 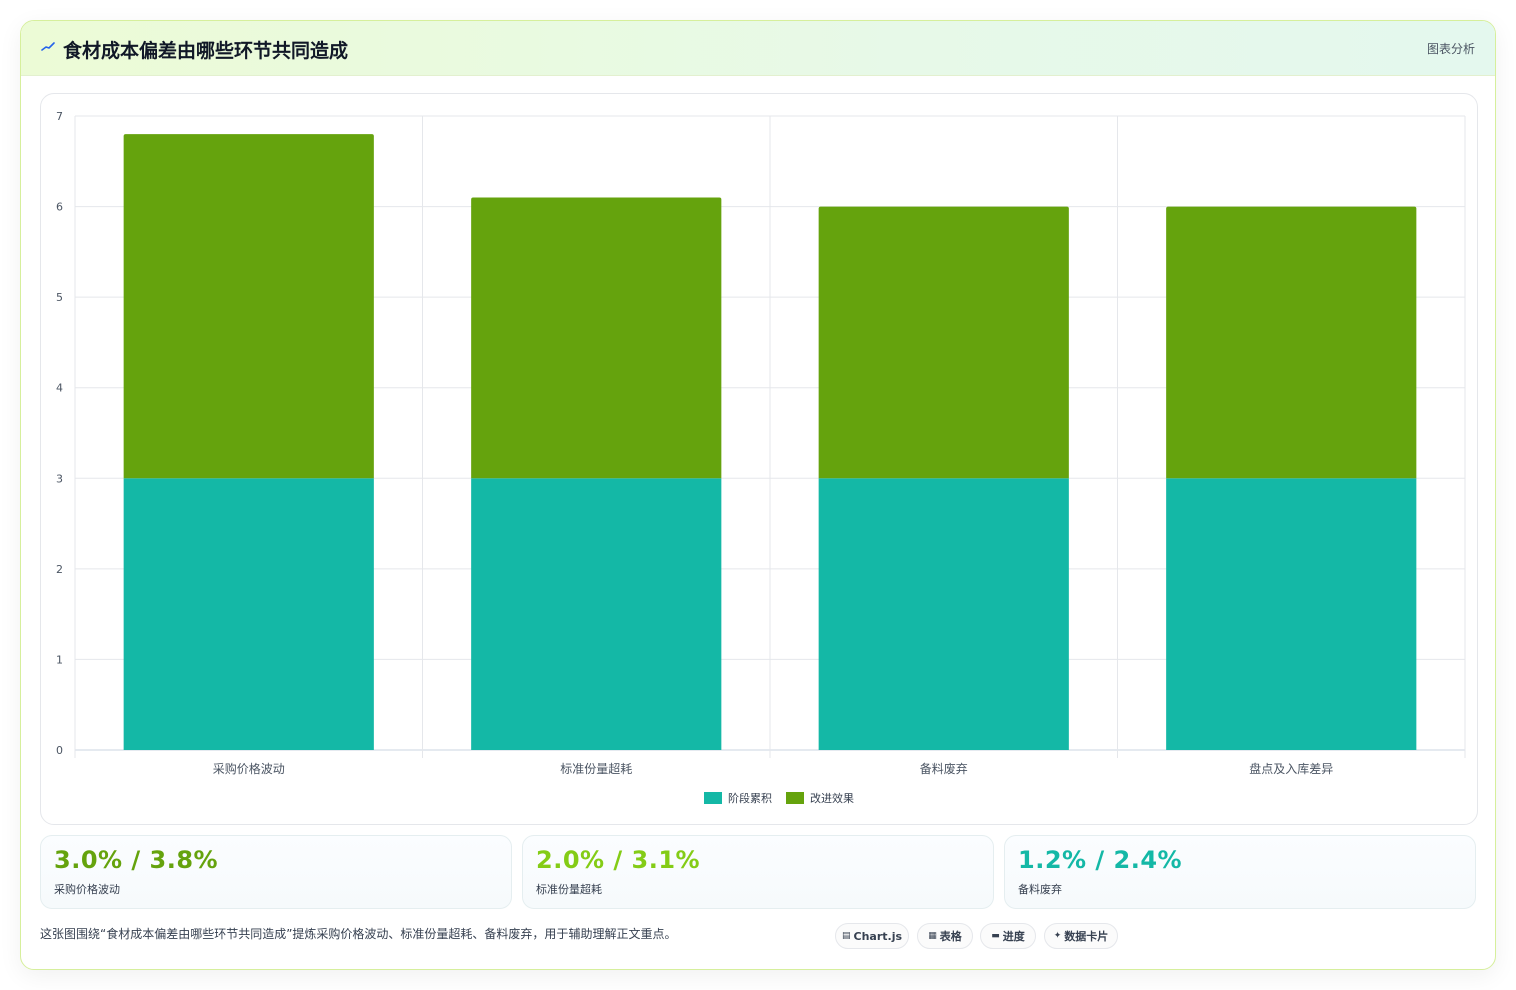 What do you see at coordinates (1240, 872) in the screenshot?
I see `stat-card-waste: 1.2% / 2.4% 备料废弃` at bounding box center [1240, 872].